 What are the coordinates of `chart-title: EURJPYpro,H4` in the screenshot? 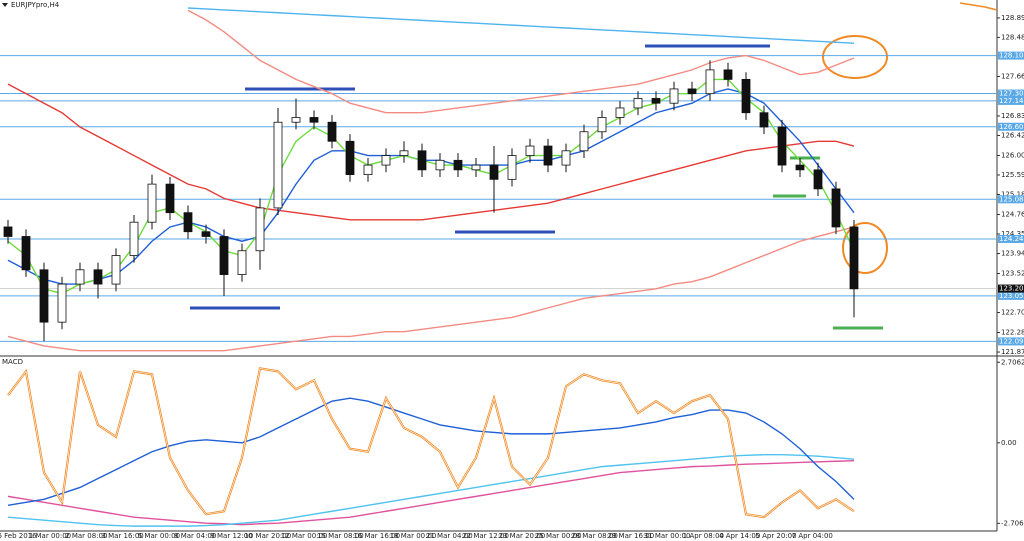 It's located at (35, 5).